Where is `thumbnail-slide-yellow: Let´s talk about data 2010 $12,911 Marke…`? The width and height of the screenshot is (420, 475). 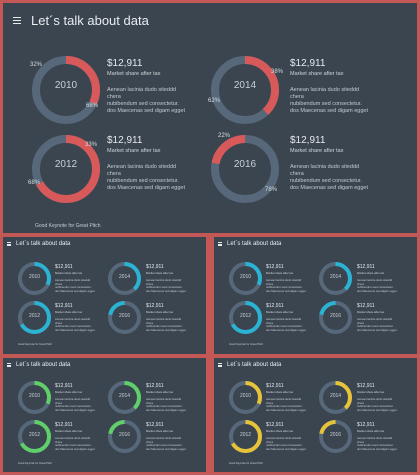 thumbnail-slide-yellow: Let´s talk about data 2010 $12,911 Marke… is located at coordinates (315, 415).